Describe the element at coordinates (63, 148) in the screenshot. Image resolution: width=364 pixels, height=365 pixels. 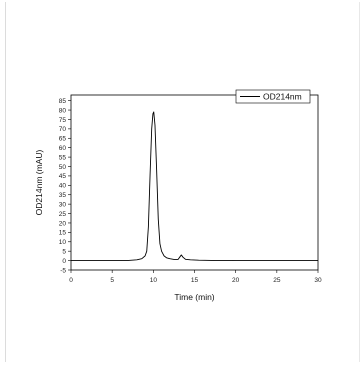
I see `y-tick-label: 60` at that location.